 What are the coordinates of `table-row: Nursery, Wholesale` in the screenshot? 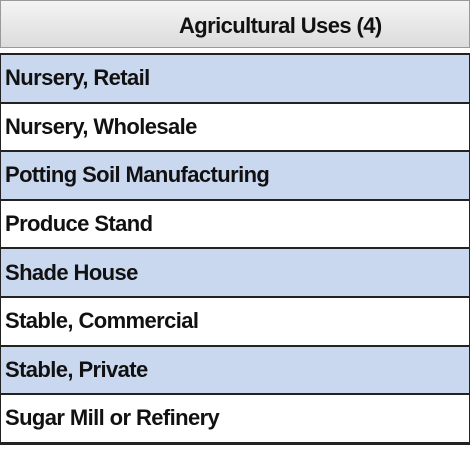 It's located at (235, 128).